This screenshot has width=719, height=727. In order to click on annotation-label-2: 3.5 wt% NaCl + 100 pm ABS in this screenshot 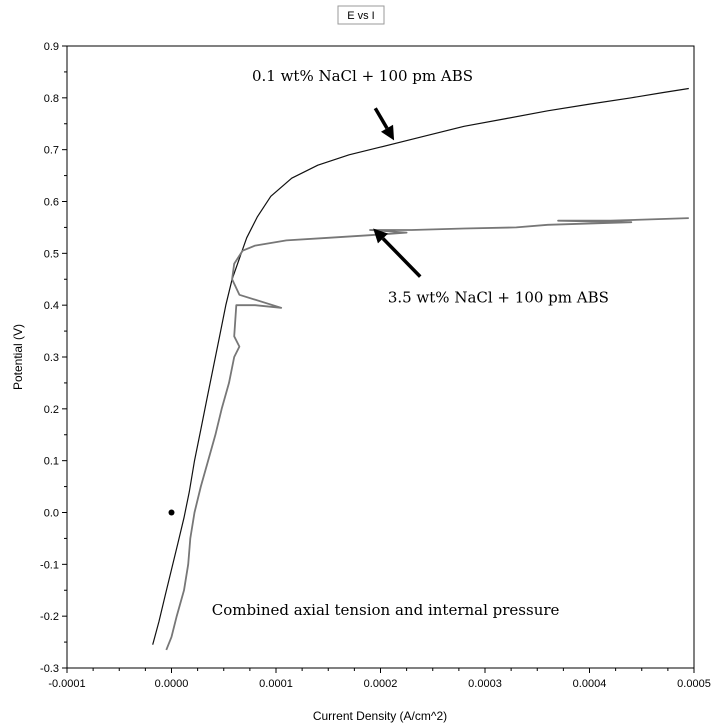, I will do `click(498, 298)`.